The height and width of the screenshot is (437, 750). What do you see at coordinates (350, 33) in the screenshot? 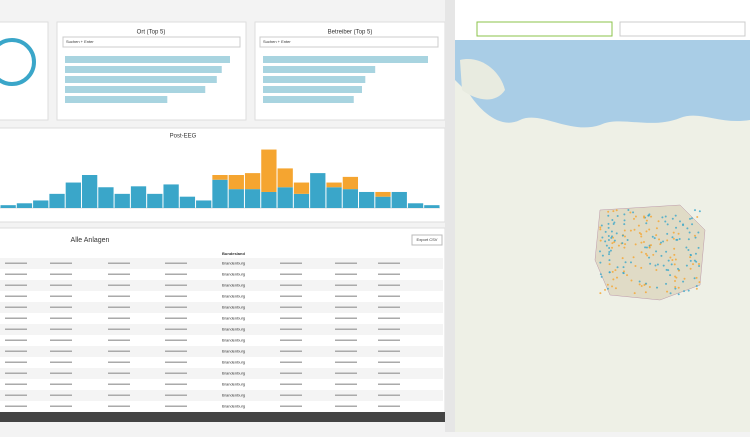
I see `betreiber-title: Betreiber (Top 5)` at bounding box center [350, 33].